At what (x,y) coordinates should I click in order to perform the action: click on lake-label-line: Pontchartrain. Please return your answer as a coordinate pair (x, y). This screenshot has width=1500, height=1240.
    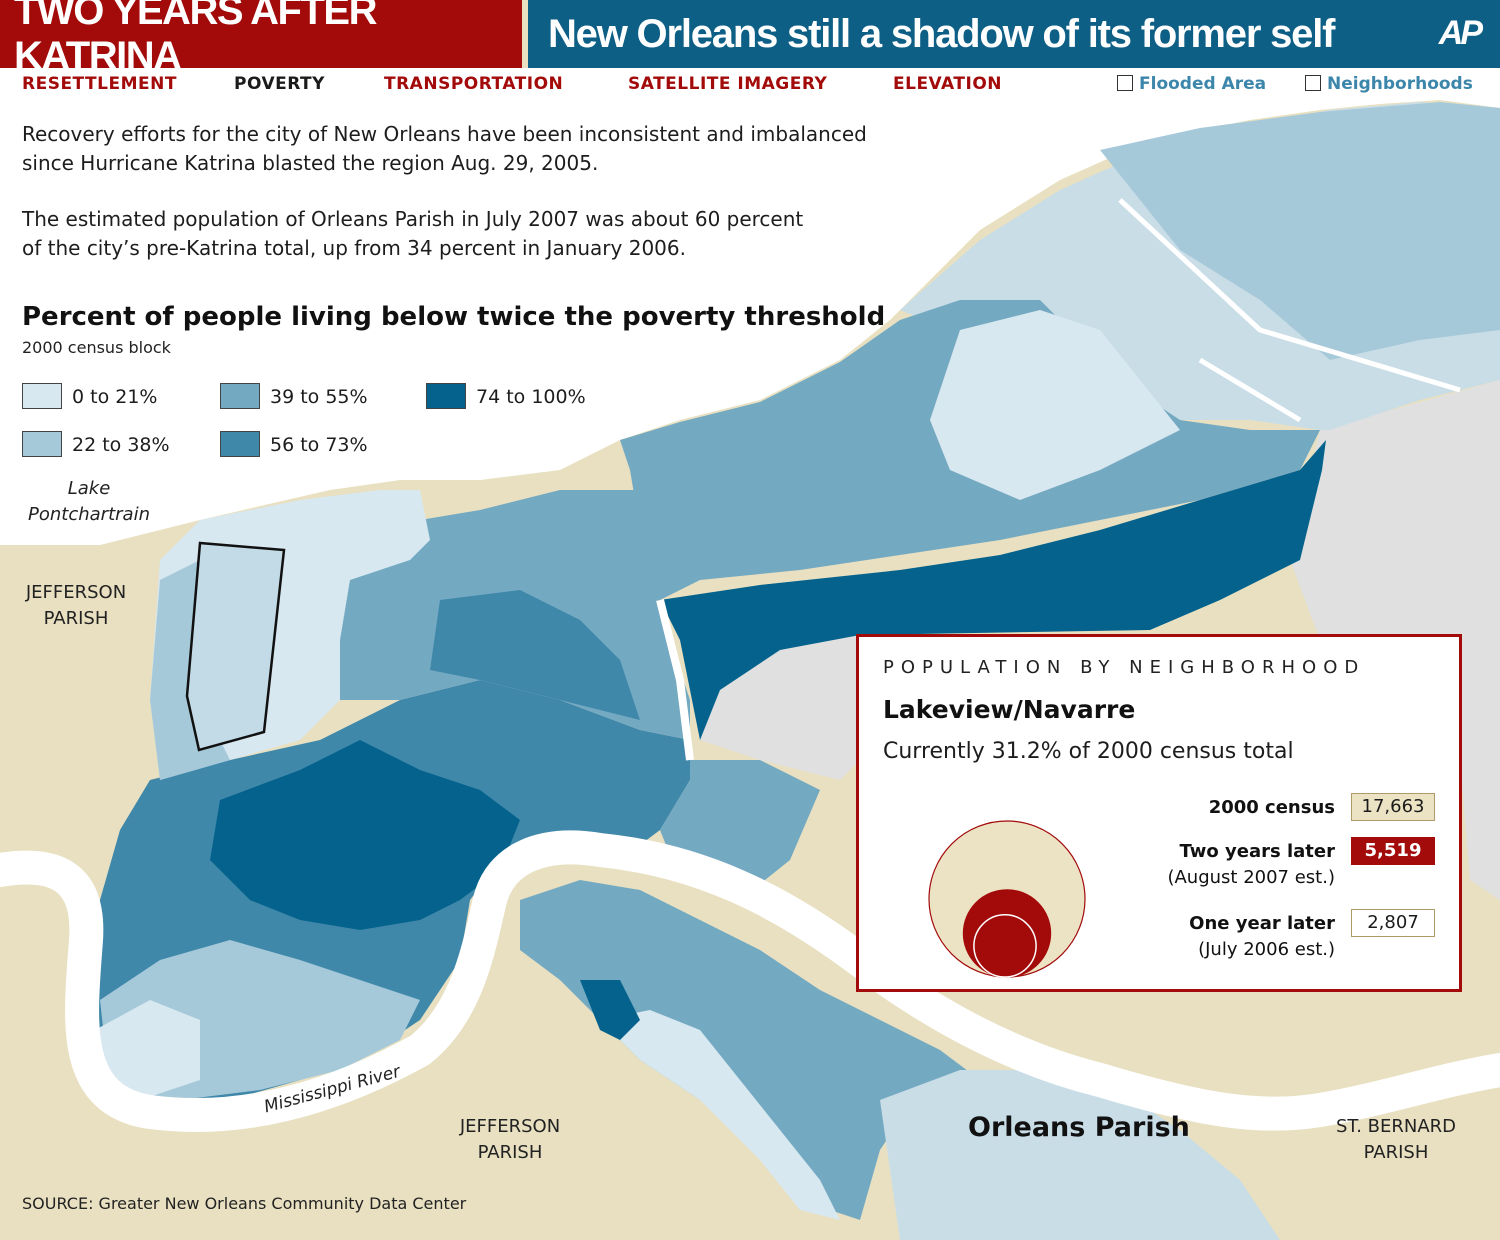
    Looking at the image, I should click on (89, 514).